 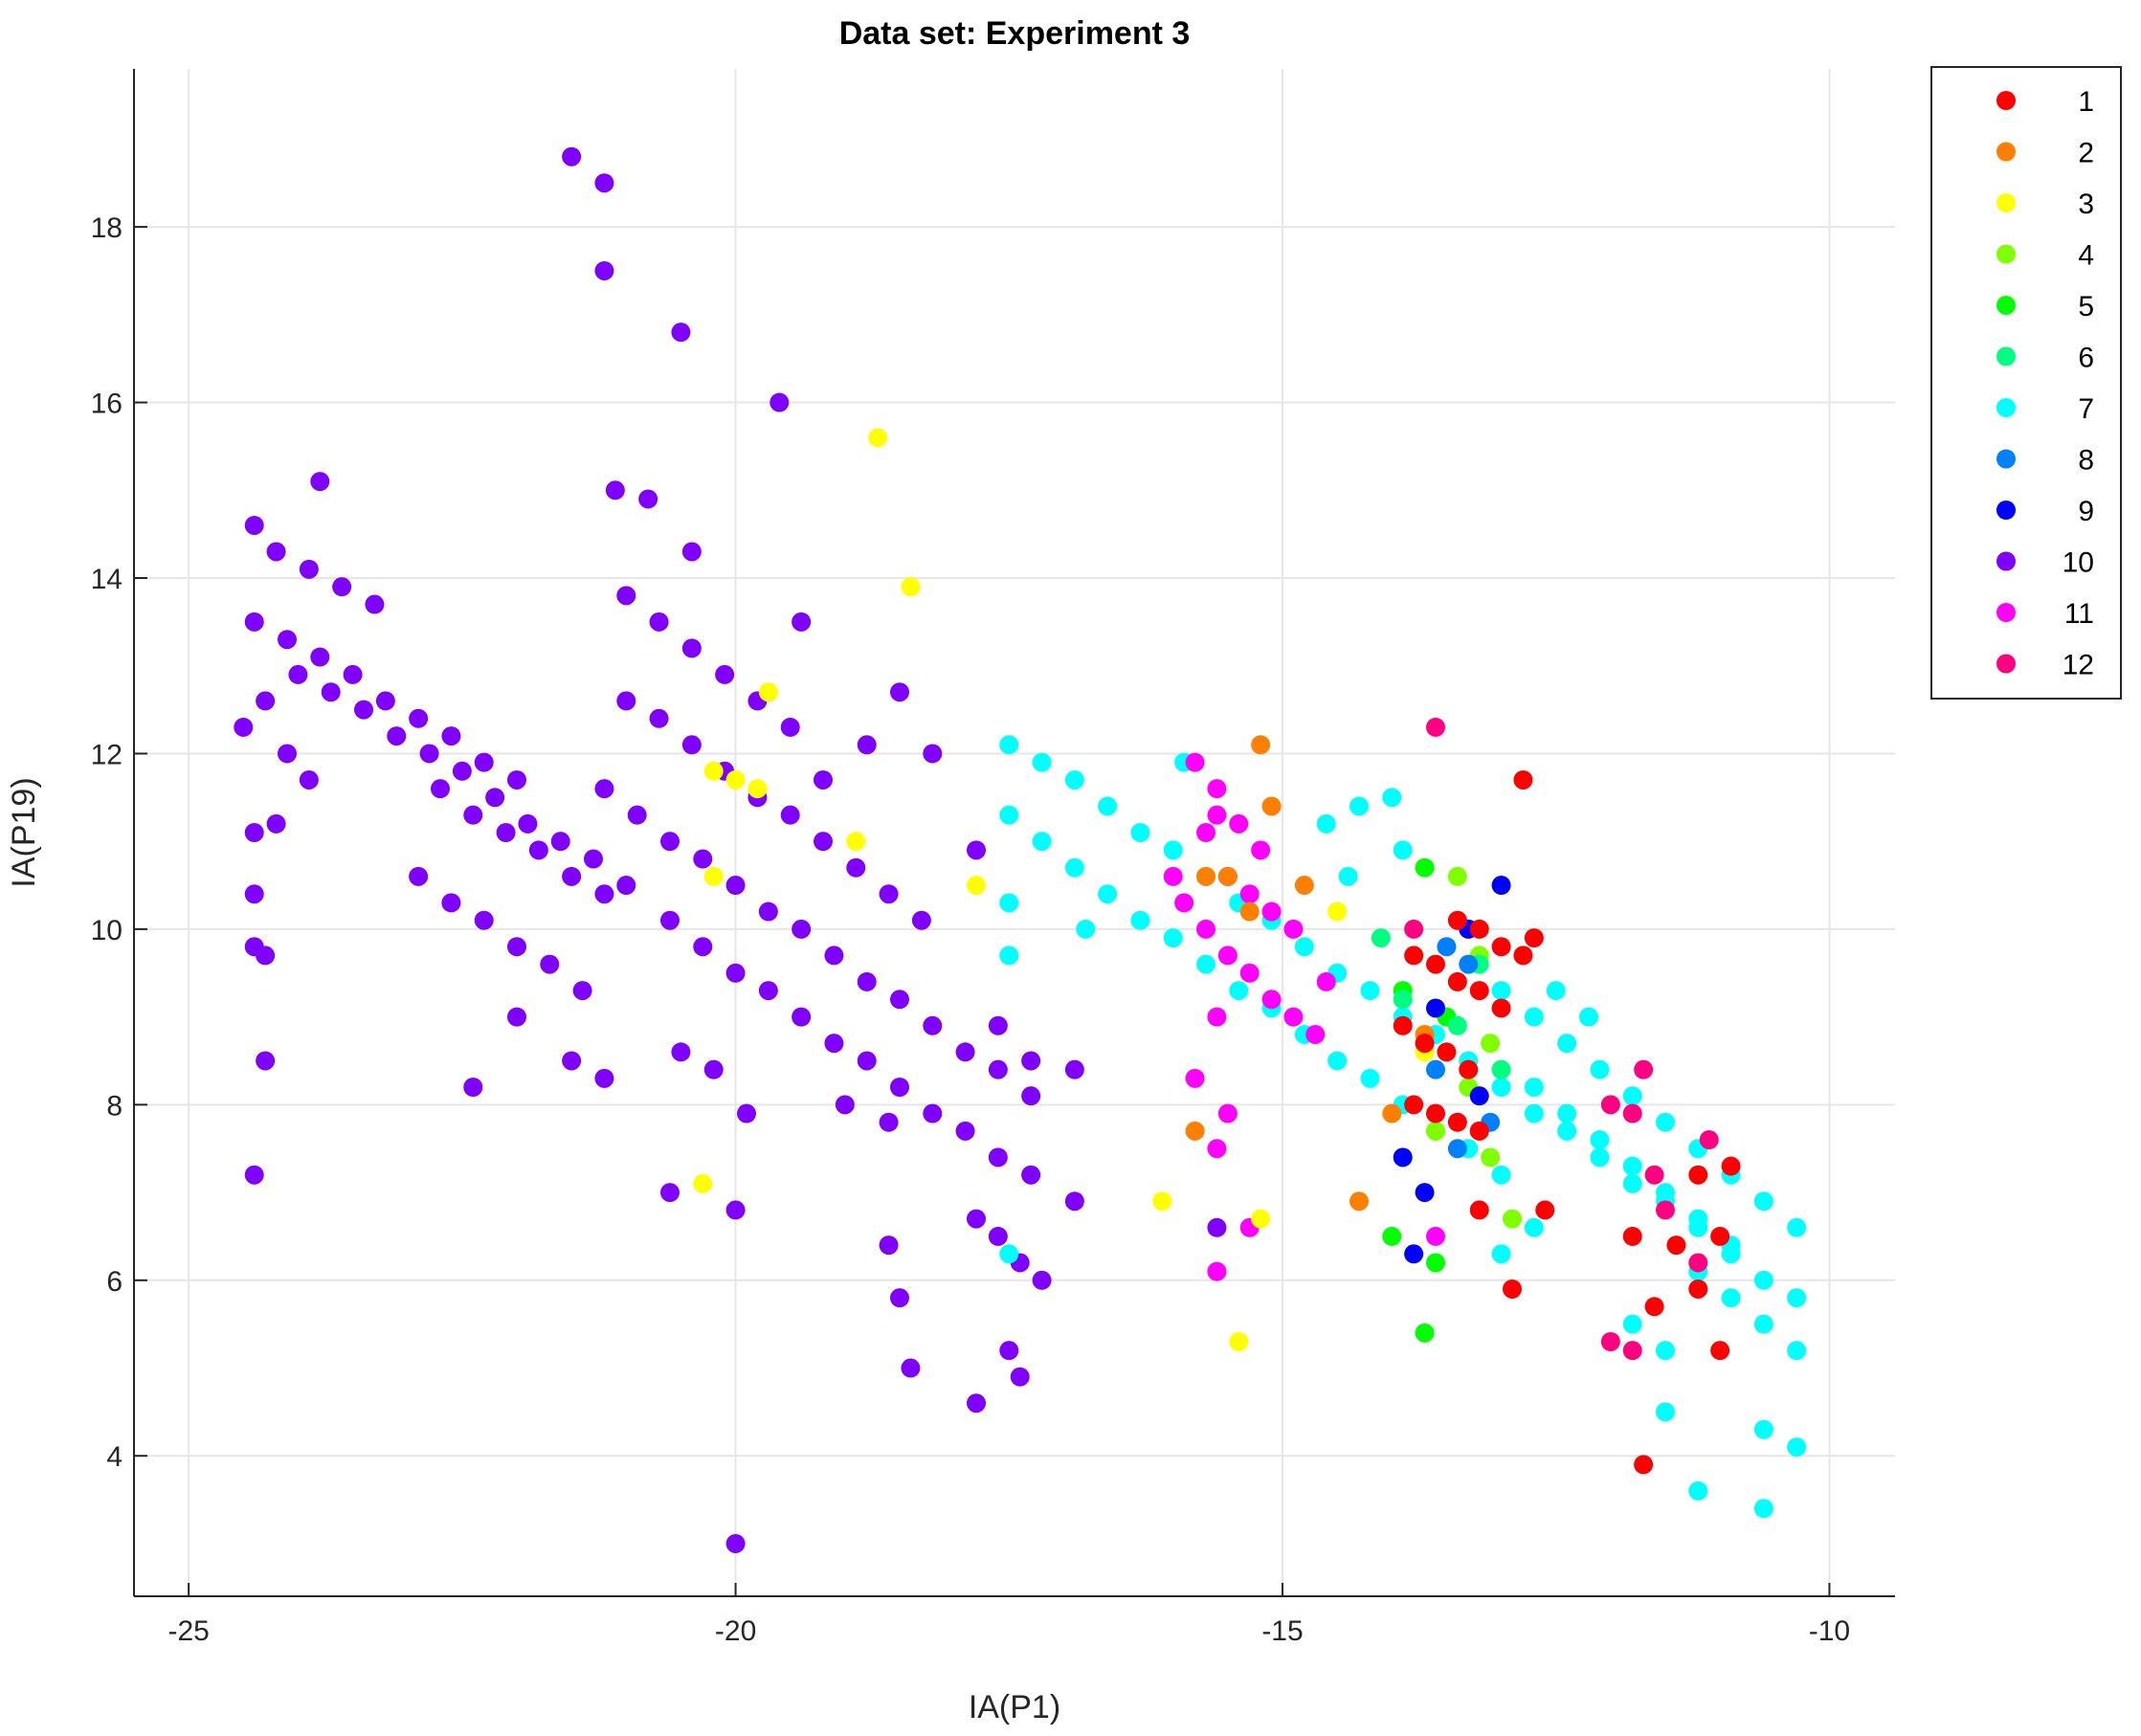 I want to click on x-tick-label: -25, so click(x=188, y=1631).